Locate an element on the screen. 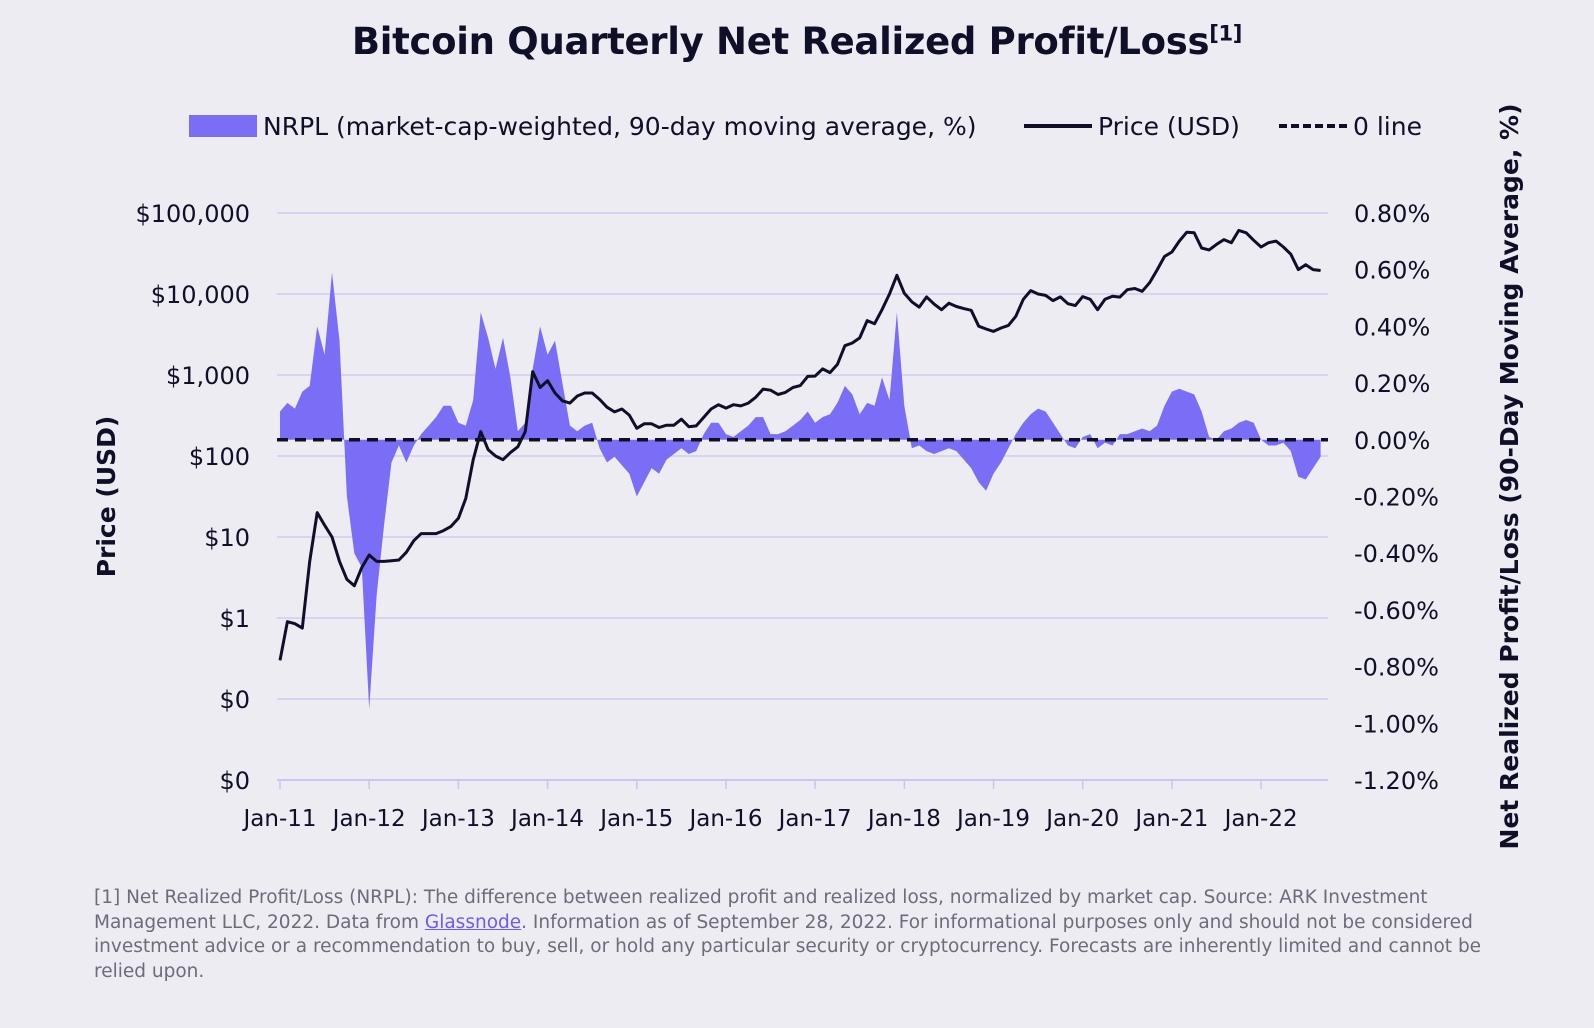  y-right-tick-label: -1.20% is located at coordinates (1396, 781).